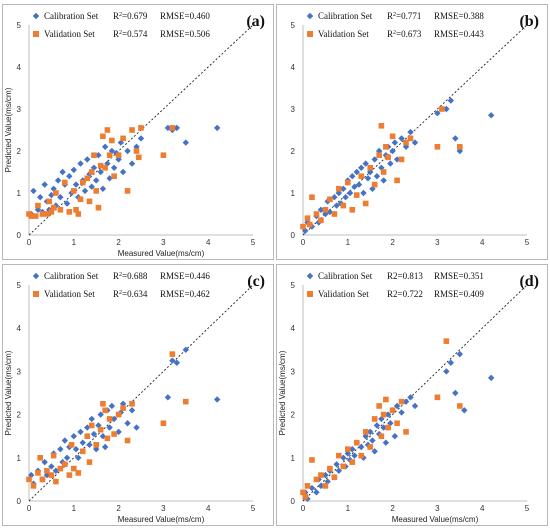 This screenshot has height=528, width=550. What do you see at coordinates (459, 294) in the screenshot?
I see `legend-rmse: RMSE=0.409` at bounding box center [459, 294].